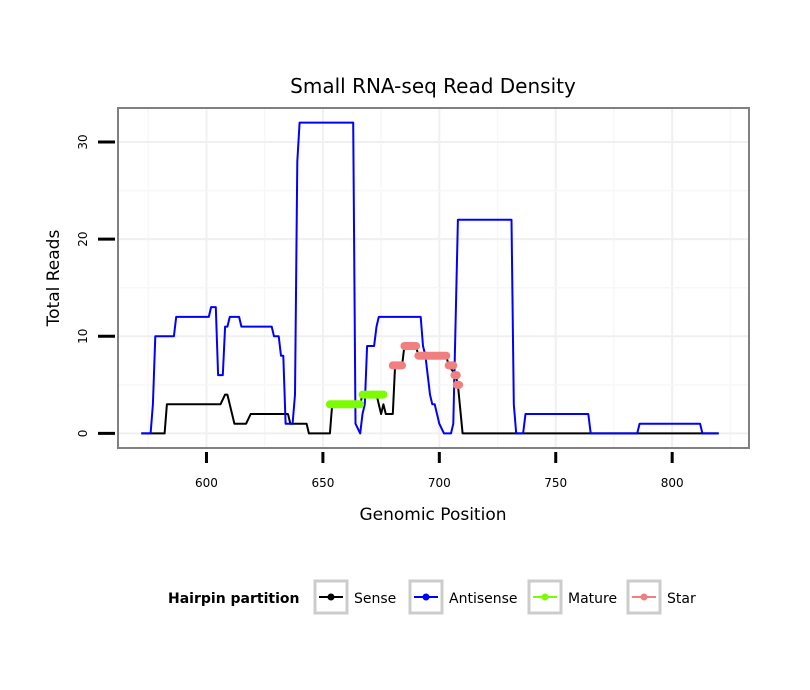 Image resolution: width=810 pixels, height=690 pixels. What do you see at coordinates (439, 483) in the screenshot?
I see `x-tick-label: 700` at bounding box center [439, 483].